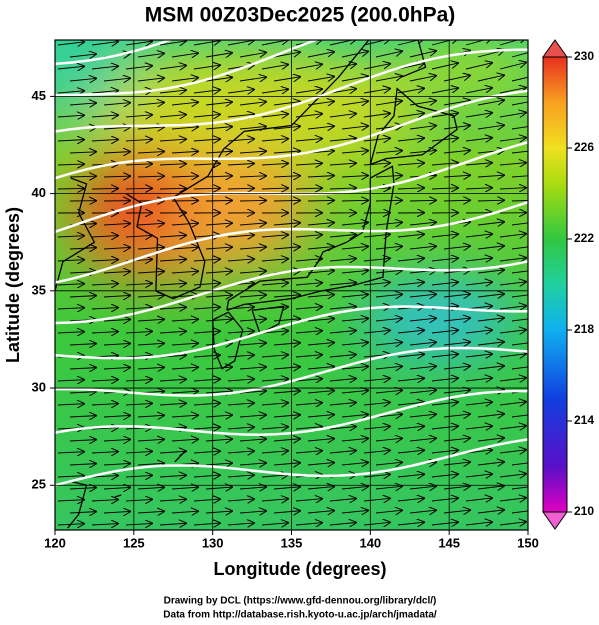 This screenshot has height=625, width=599. I want to click on x-tick-label: 145, so click(449, 542).